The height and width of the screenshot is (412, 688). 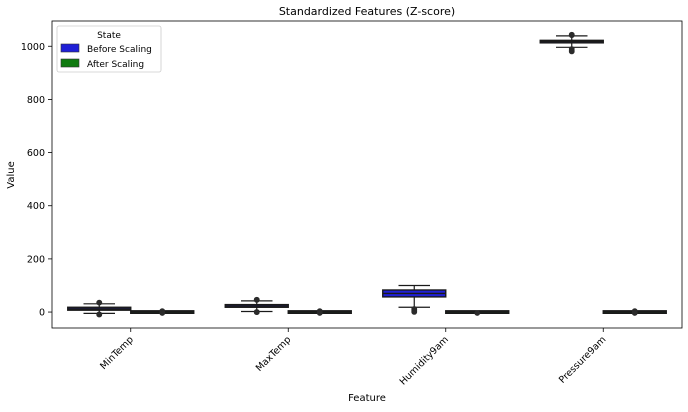 I want to click on x-axis-label: Feature, so click(x=367, y=398).